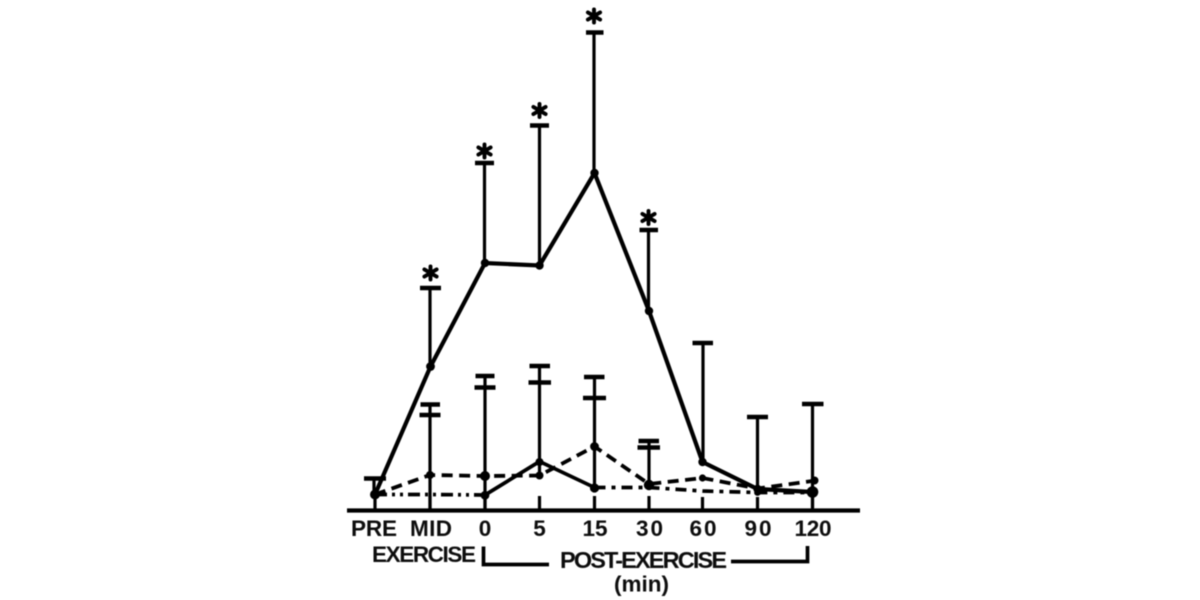 The height and width of the screenshot is (600, 1200). I want to click on svg-text: 5, so click(539, 528).